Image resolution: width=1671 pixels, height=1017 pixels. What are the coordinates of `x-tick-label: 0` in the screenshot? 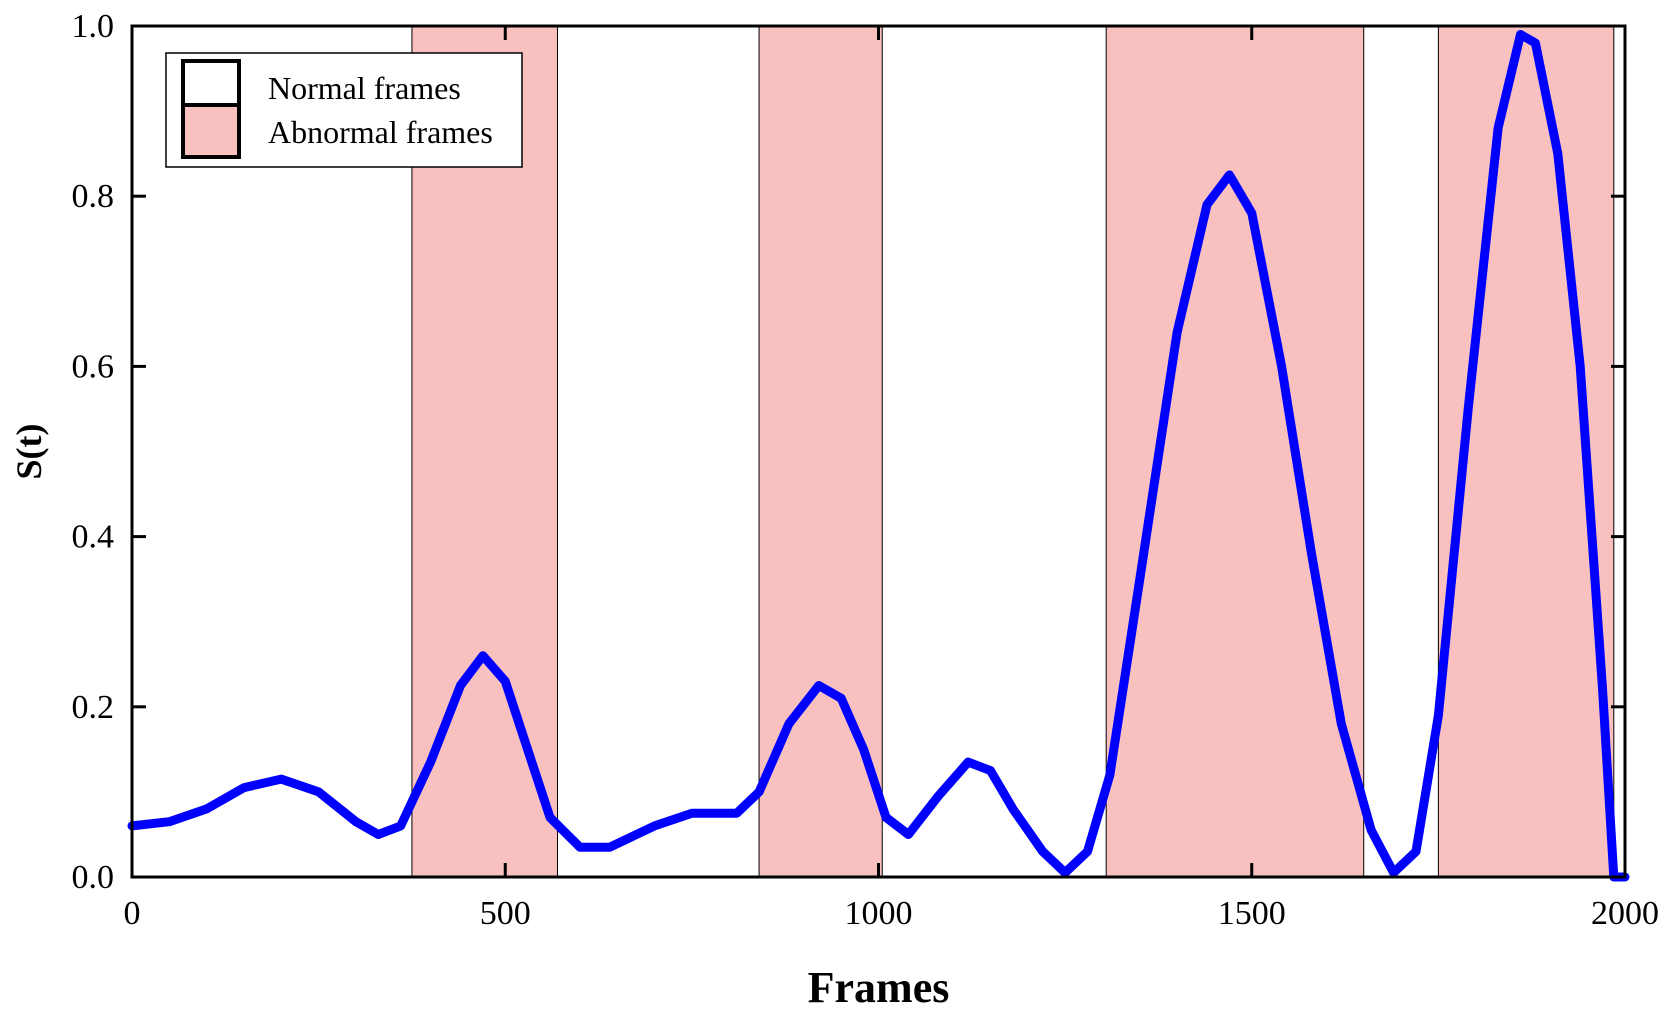 It's located at (132, 913).